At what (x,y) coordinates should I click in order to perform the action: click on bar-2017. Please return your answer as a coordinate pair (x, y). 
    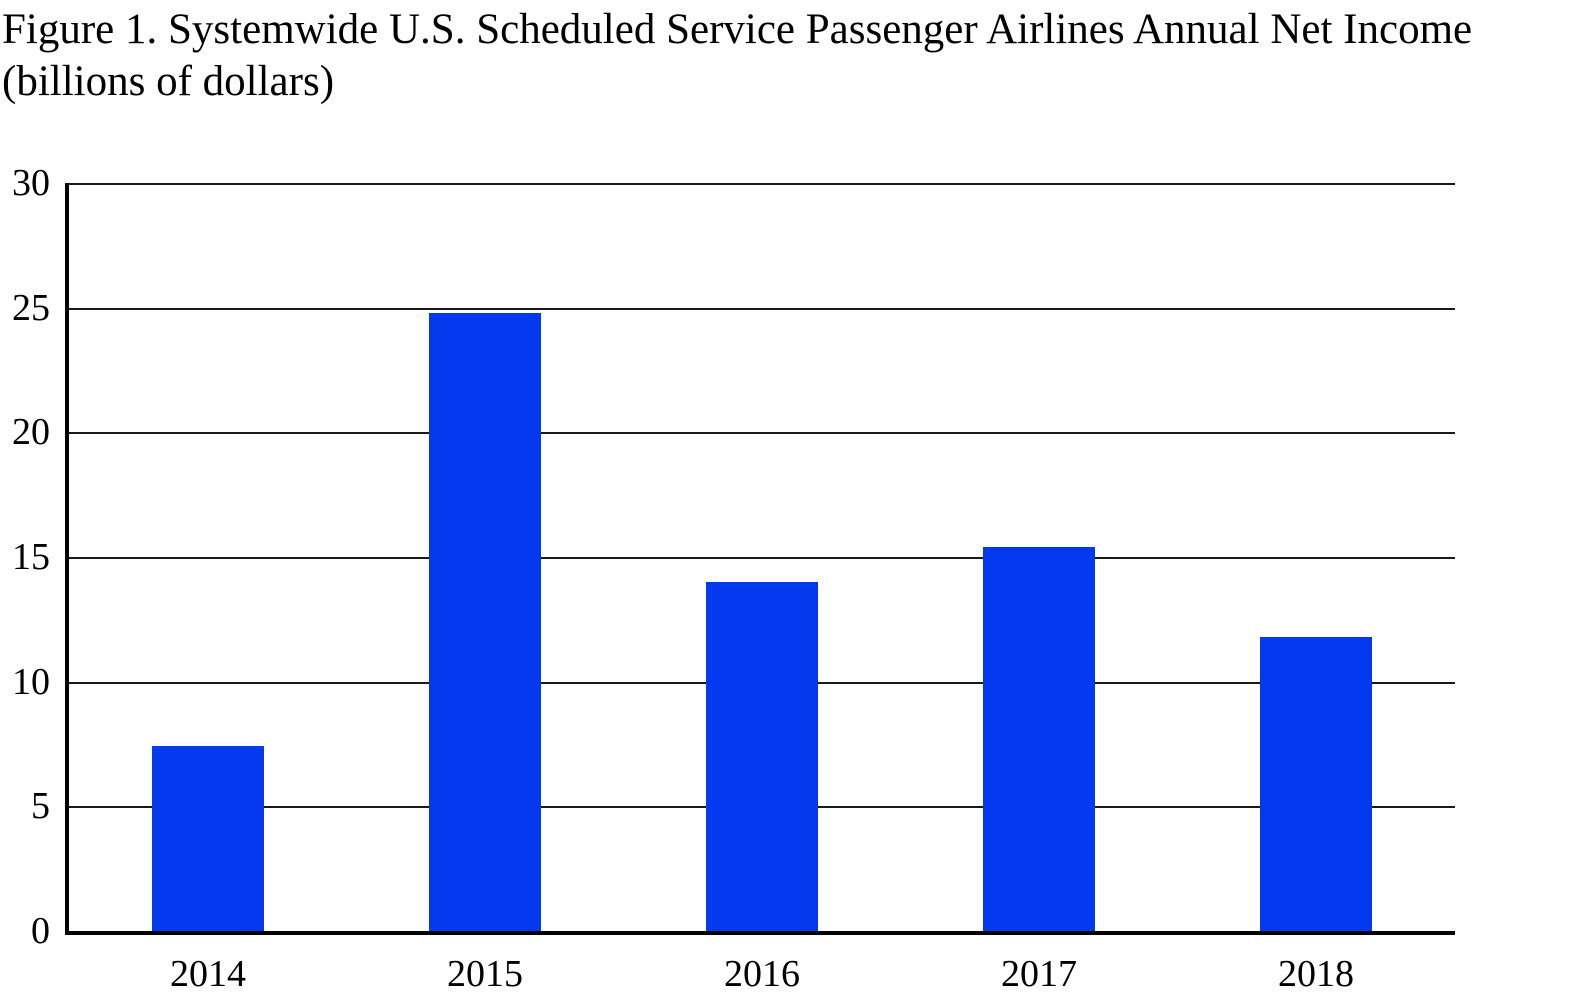
    Looking at the image, I should click on (1039, 739).